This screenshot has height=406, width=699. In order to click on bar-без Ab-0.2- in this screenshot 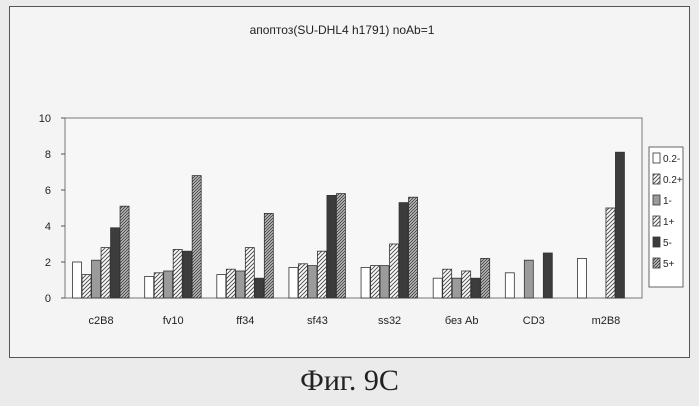, I will do `click(437, 288)`.